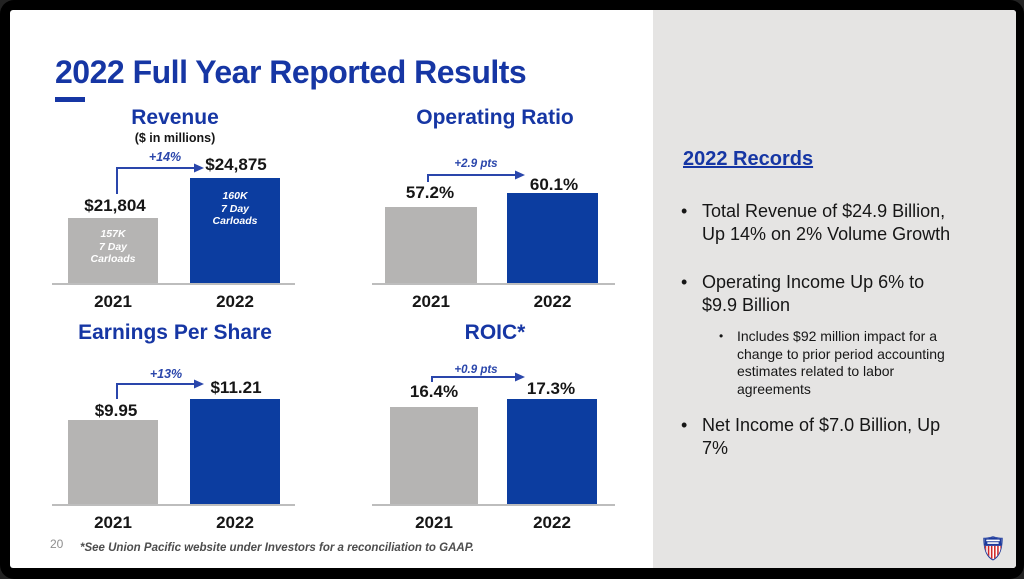 The width and height of the screenshot is (1024, 579). What do you see at coordinates (813, 293) in the screenshot?
I see `record-text: Operating Income Up 6% to $9.9 Billion` at bounding box center [813, 293].